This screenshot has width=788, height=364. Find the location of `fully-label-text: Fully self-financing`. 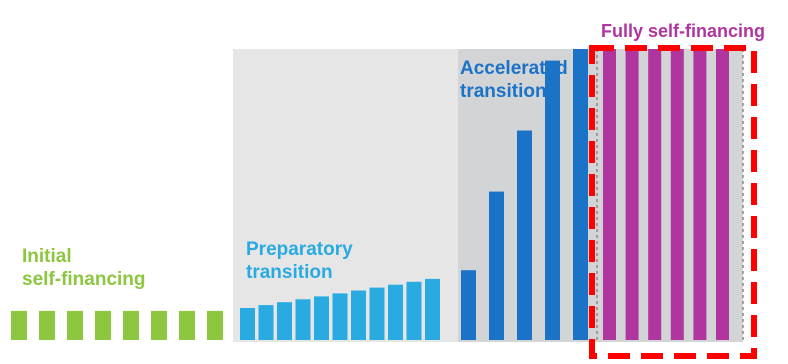

fully-label-text: Fully self-financing is located at coordinates (683, 31).